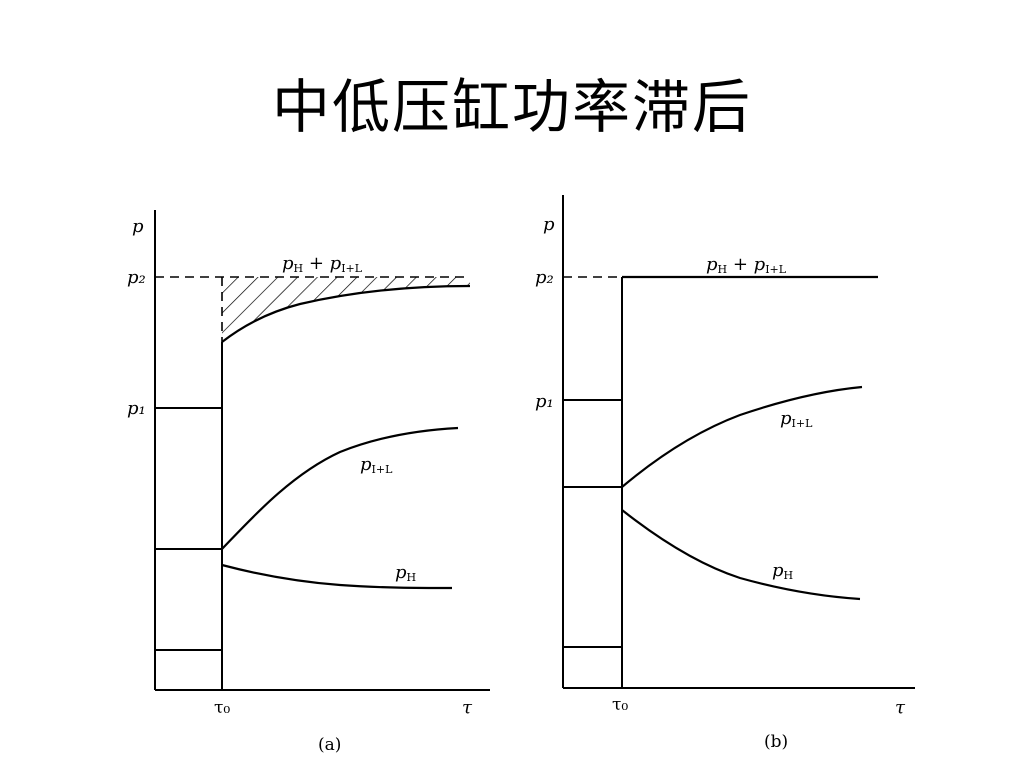 The width and height of the screenshot is (1024, 768). Describe the element at coordinates (222, 708) in the screenshot. I see `a-tick-t0: τ₀` at that location.